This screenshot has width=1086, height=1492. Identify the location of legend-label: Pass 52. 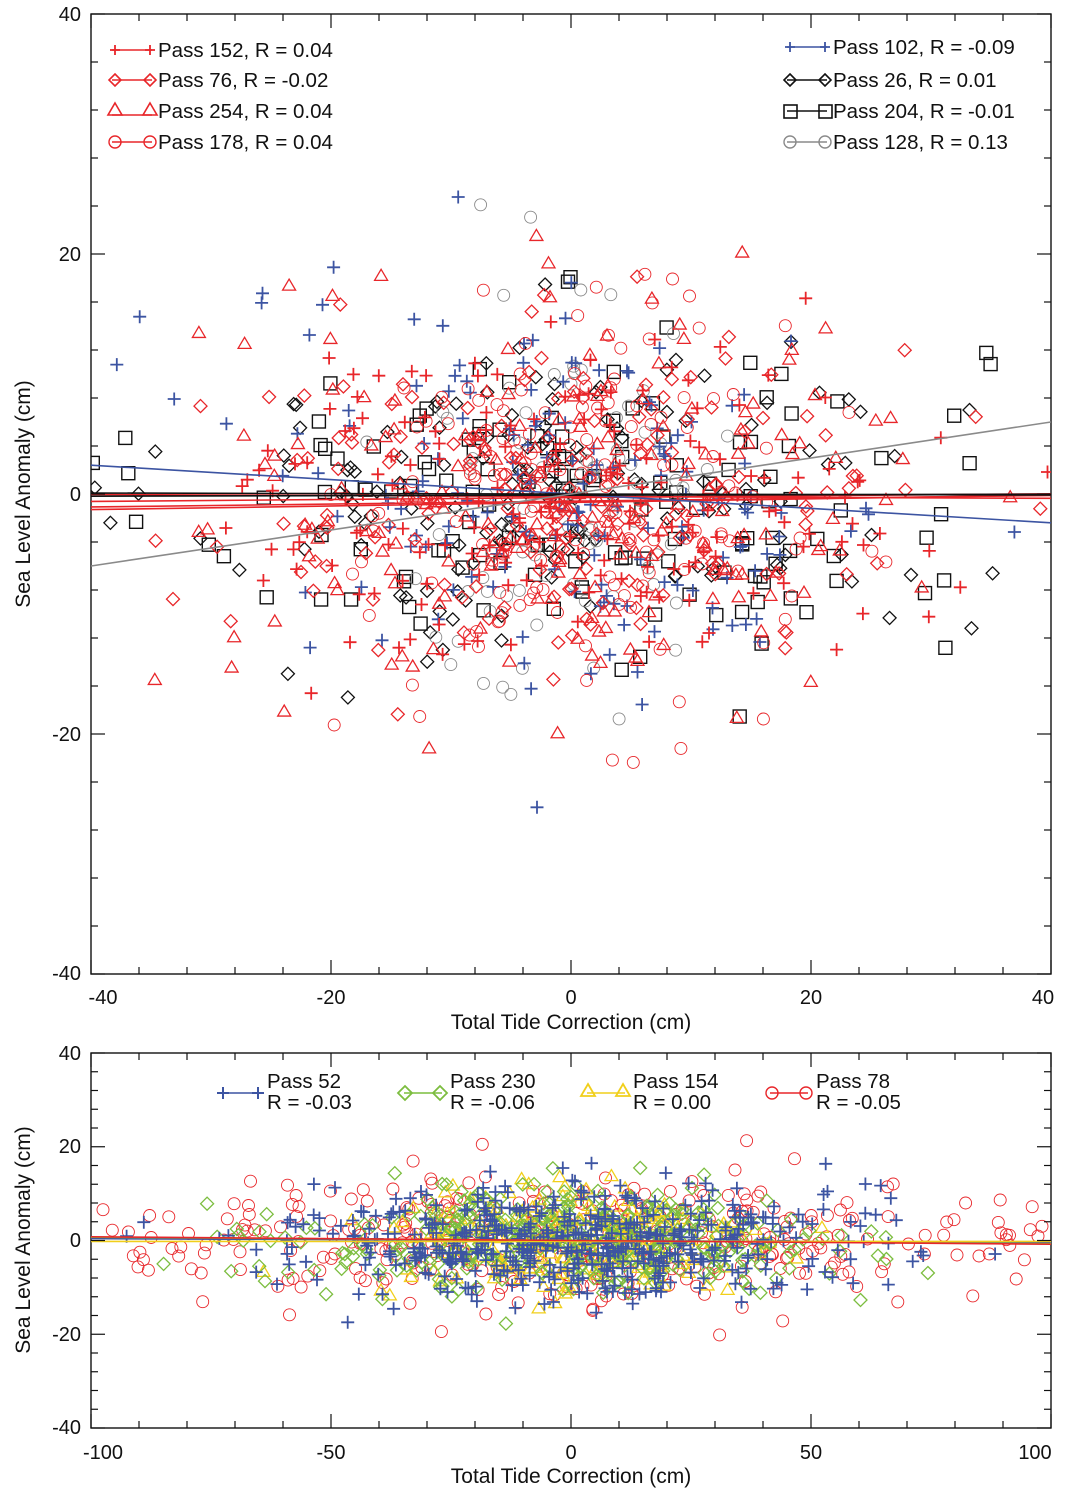
(304, 1081).